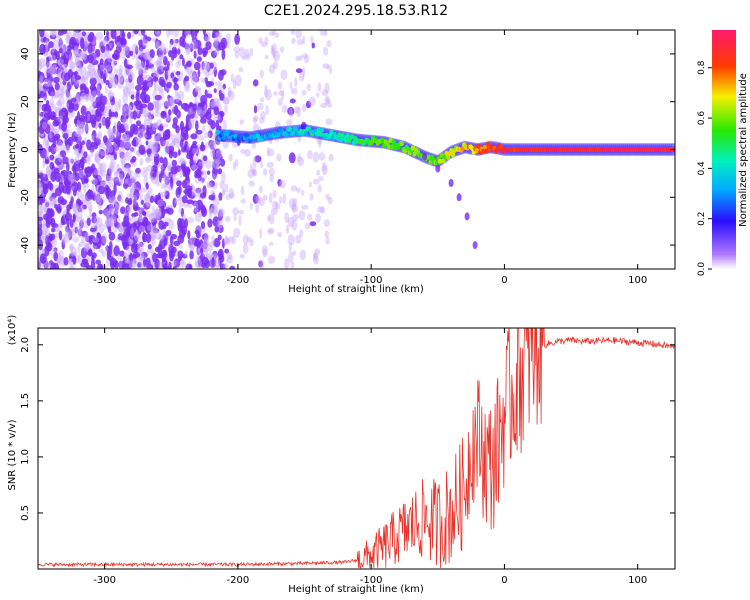 The height and width of the screenshot is (600, 750). Describe the element at coordinates (438, 168) in the screenshot. I see `branch-point` at that location.